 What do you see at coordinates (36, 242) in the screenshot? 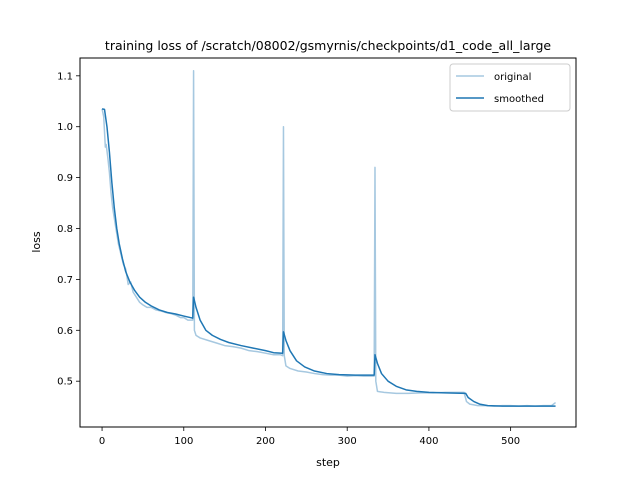
I see `y-axis-label: loss` at bounding box center [36, 242].